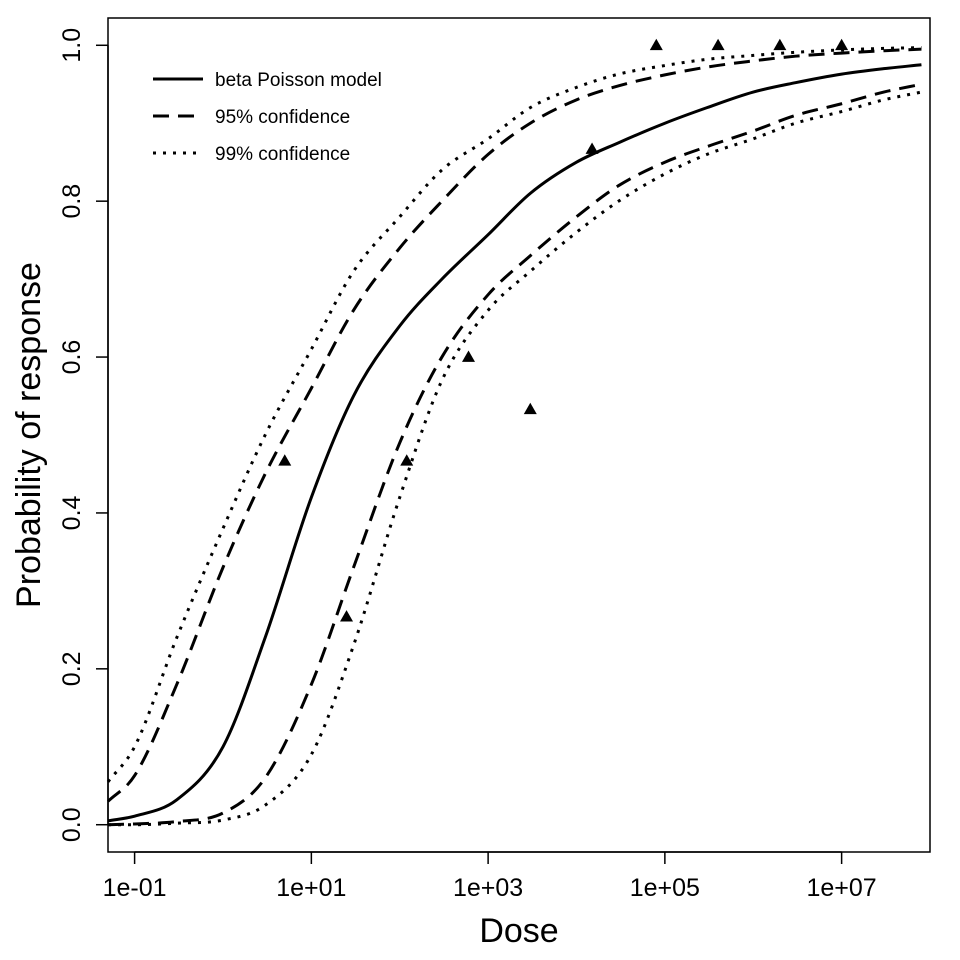 The height and width of the screenshot is (960, 960). I want to click on x-tick-label-3: 1e+05, so click(665, 888).